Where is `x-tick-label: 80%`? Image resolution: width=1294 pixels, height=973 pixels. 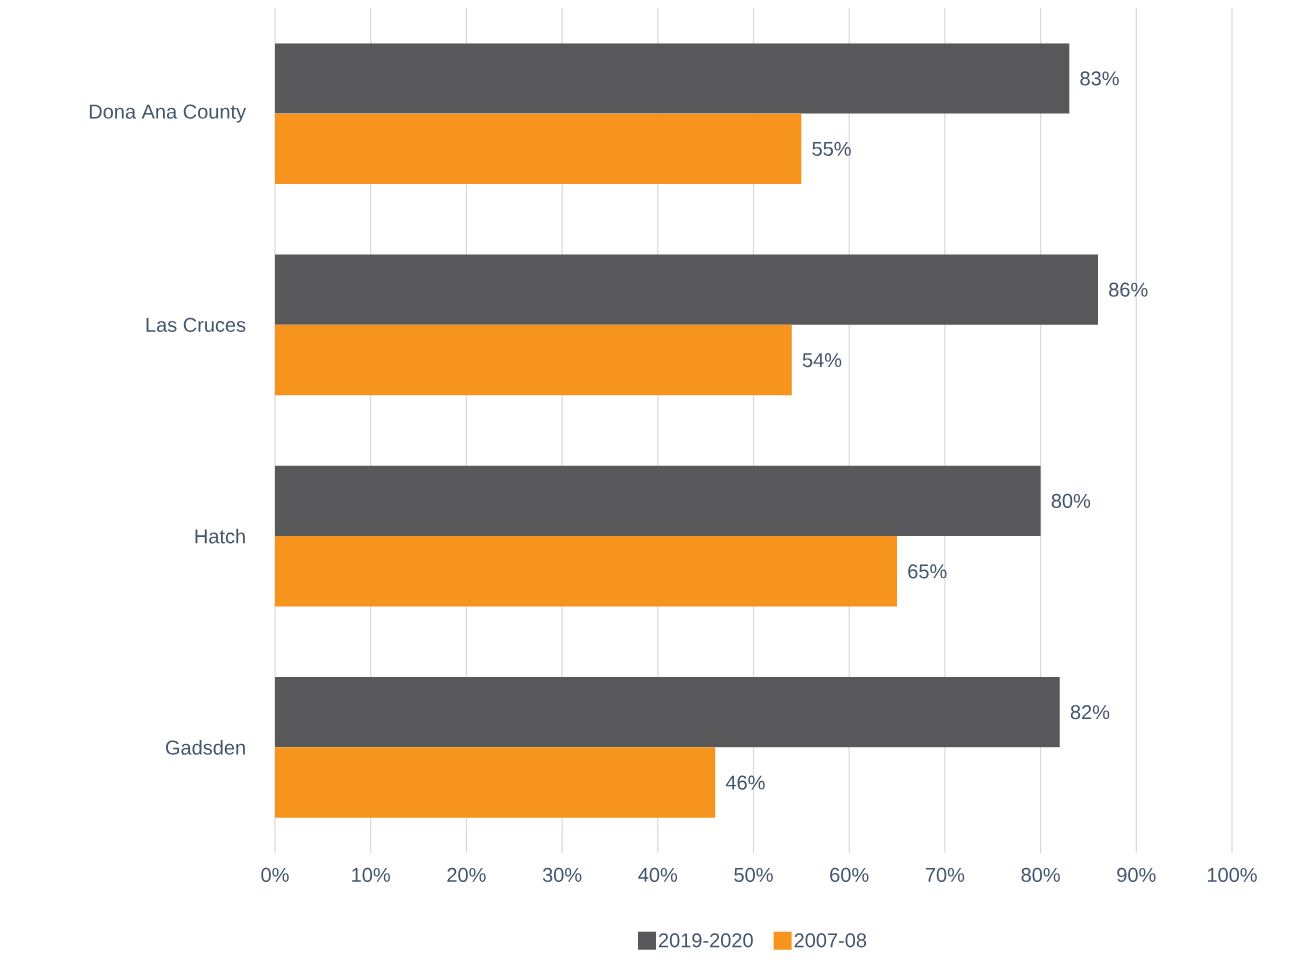 x-tick-label: 80% is located at coordinates (1040, 875).